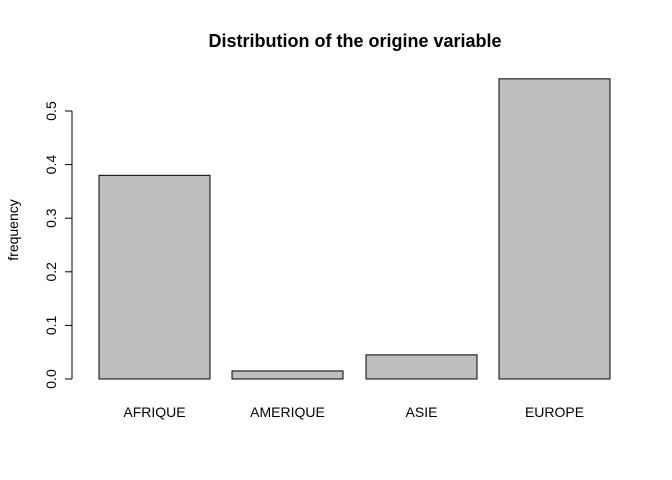 The image size is (672, 480). Describe the element at coordinates (554, 229) in the screenshot. I see `bar-europe` at that location.